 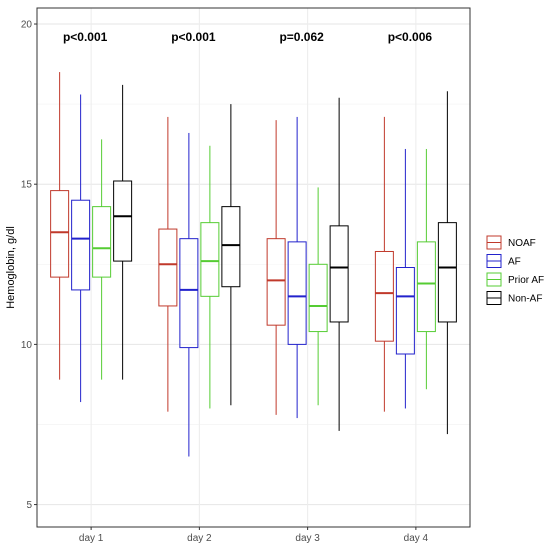 What do you see at coordinates (11, 267) in the screenshot?
I see `y-axis-title: Hemoglobin, g/dl` at bounding box center [11, 267].